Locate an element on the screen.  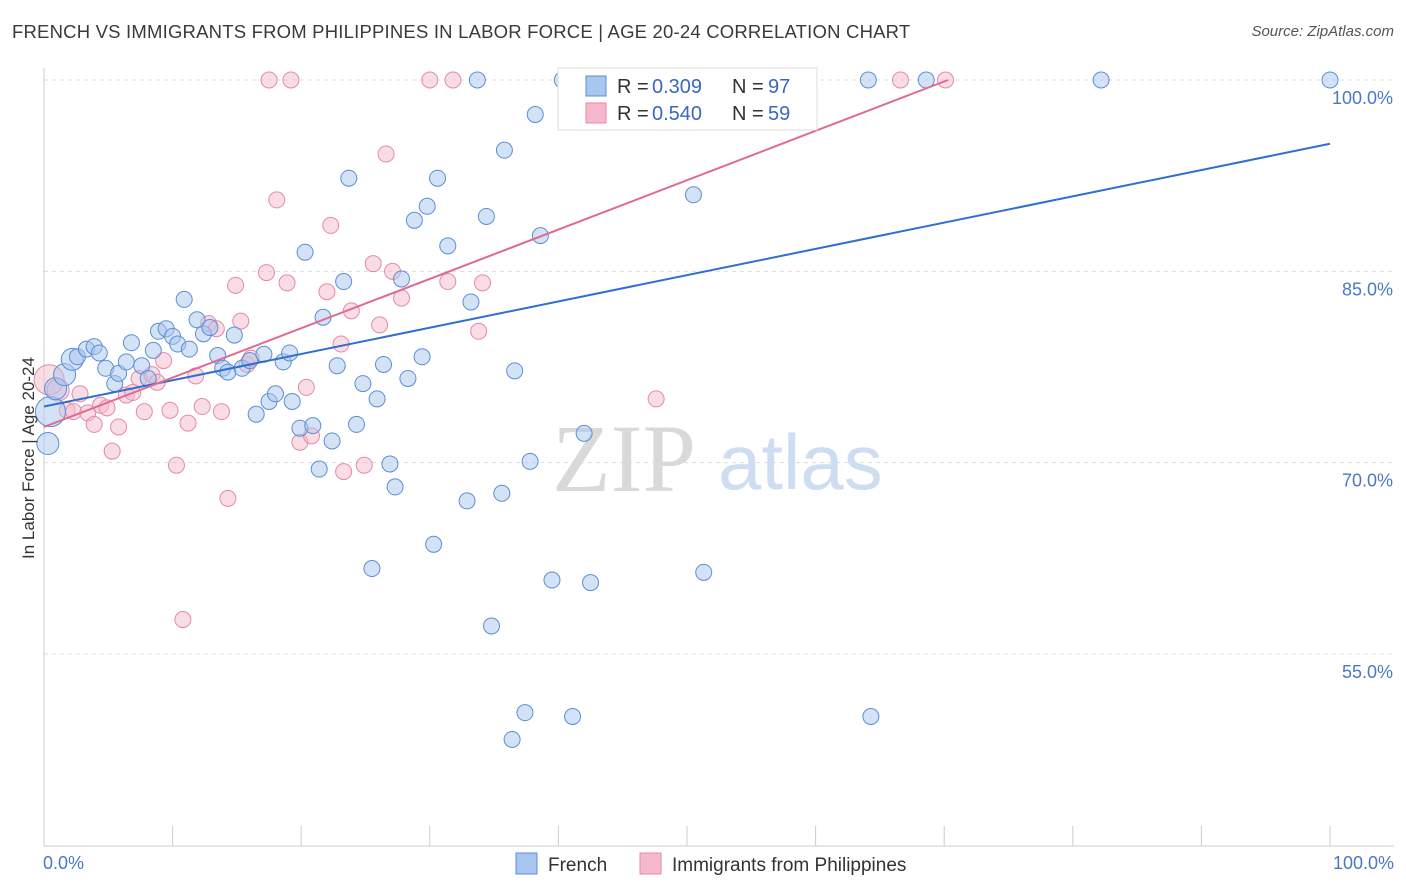
legend-swatch-french is located at coordinates (596, 86).